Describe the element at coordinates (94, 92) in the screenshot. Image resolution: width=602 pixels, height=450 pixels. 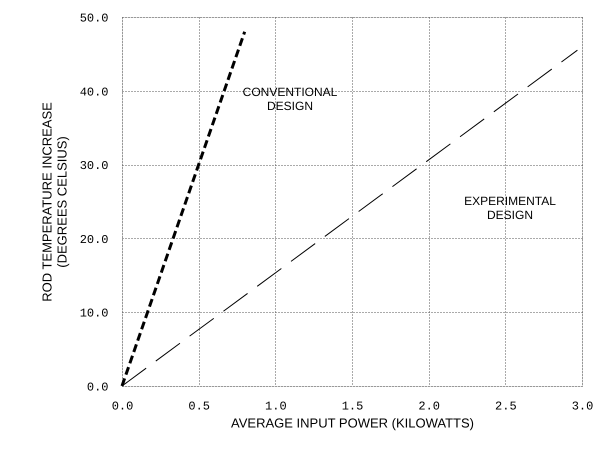
I see `y-tick-label: 40.0` at that location.